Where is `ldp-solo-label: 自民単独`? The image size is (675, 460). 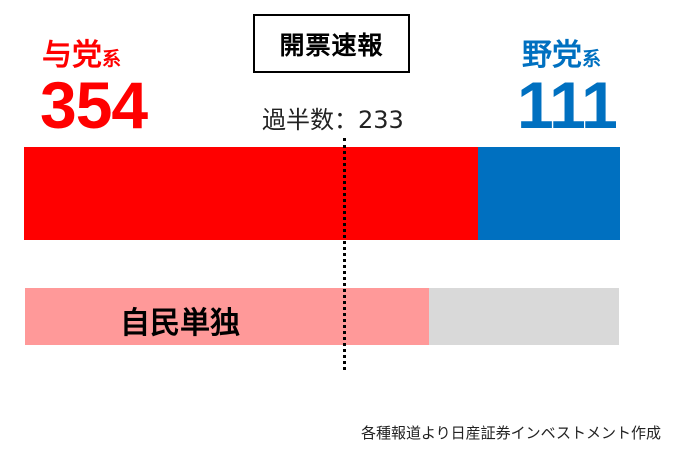 ldp-solo-label: 自民単独 is located at coordinates (180, 323).